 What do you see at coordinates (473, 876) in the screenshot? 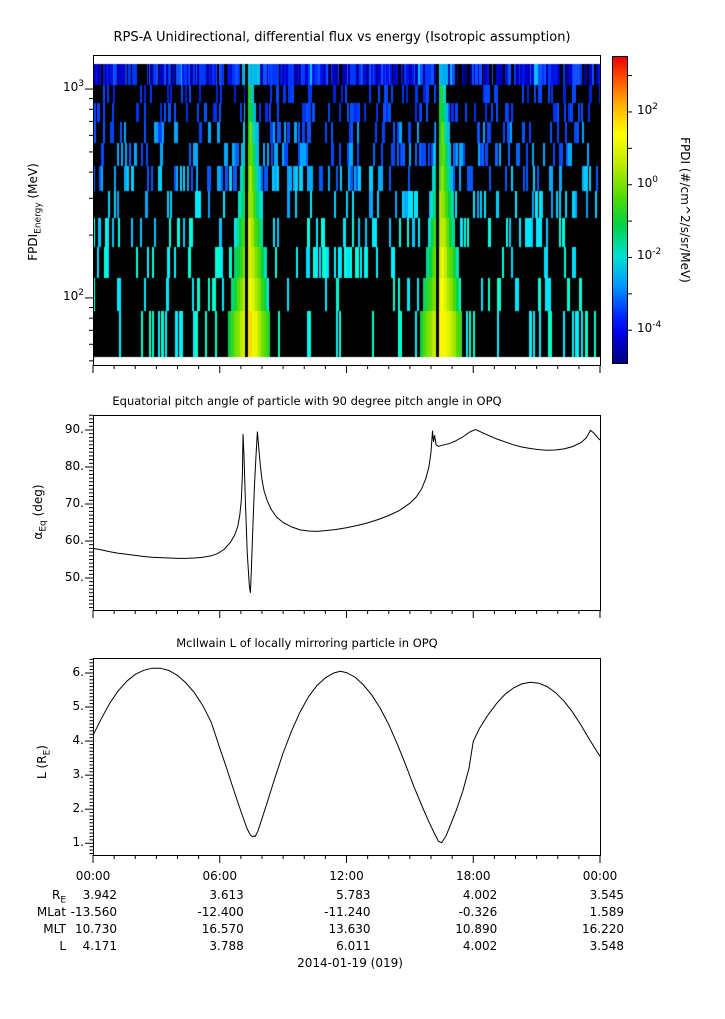
I see `x-axis-time-label: 18:00` at bounding box center [473, 876].